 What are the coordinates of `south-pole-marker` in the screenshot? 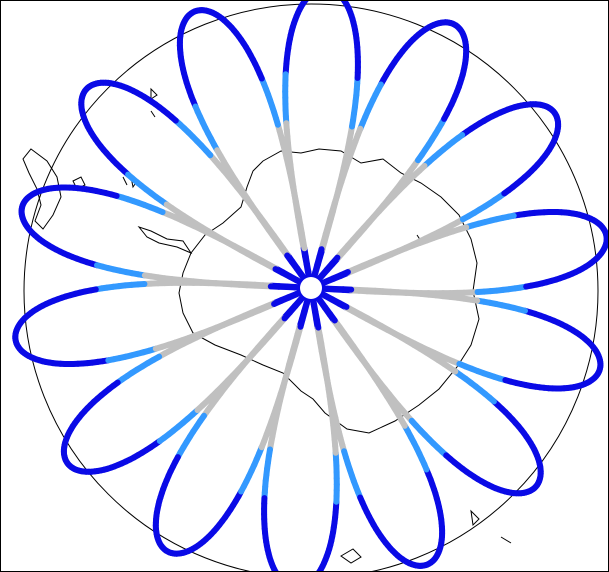 It's located at (311, 288).